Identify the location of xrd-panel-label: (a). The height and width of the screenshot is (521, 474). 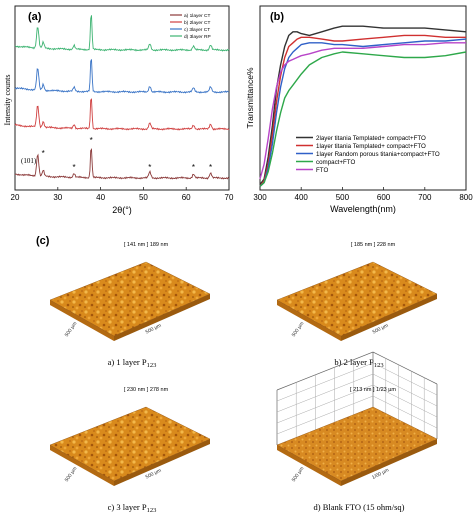
(35, 17).